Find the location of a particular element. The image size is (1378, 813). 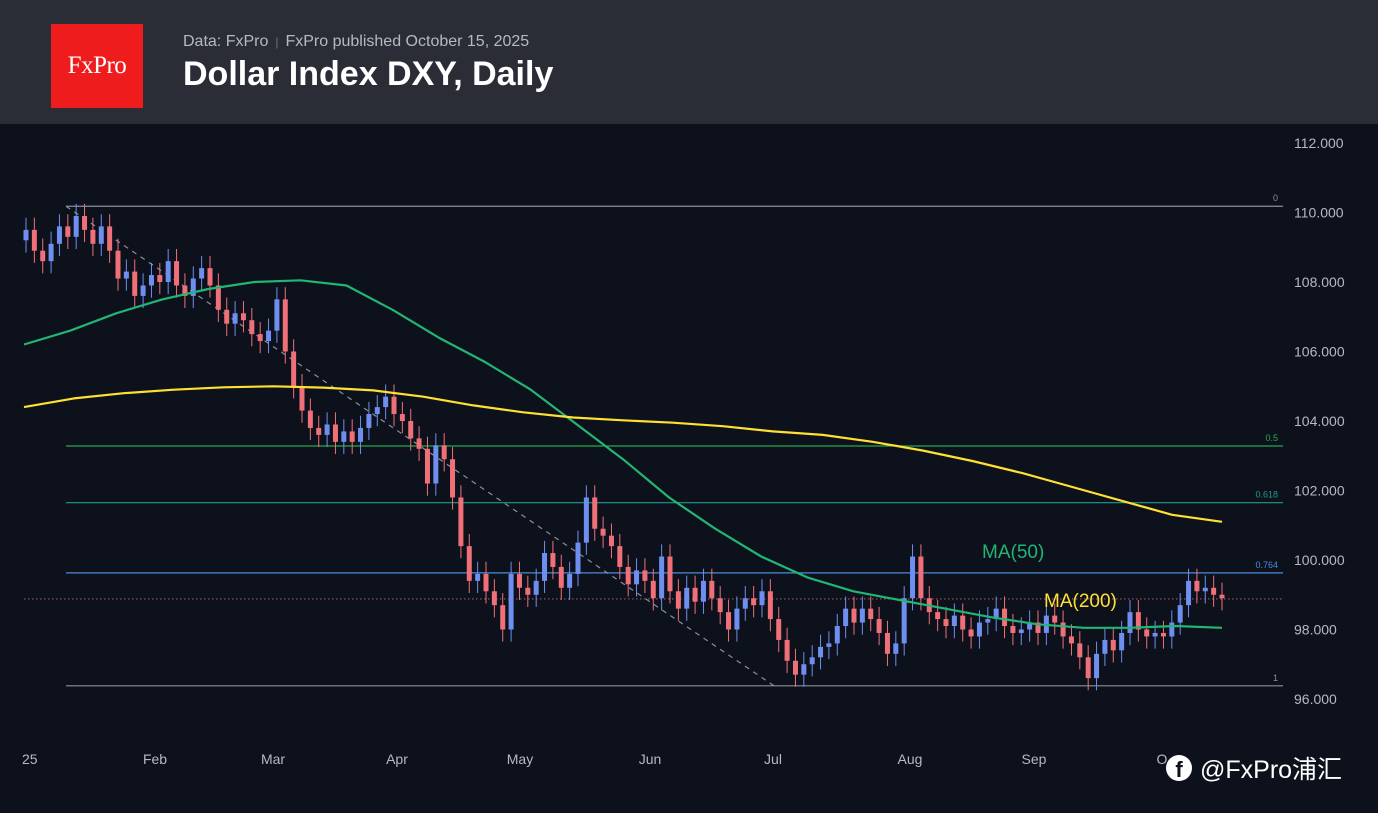

x-tick-label: 25 is located at coordinates (30, 759).